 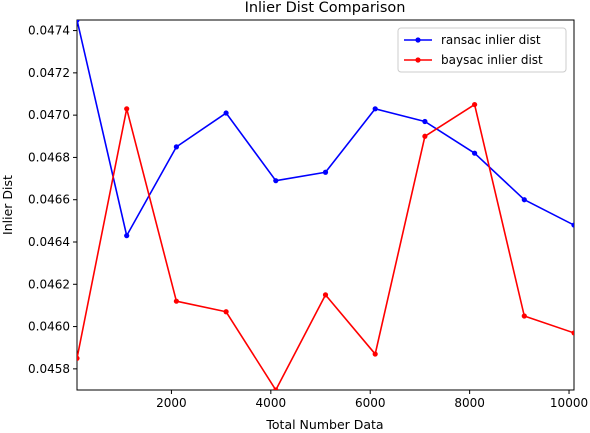 What do you see at coordinates (492, 60) in the screenshot?
I see `legend-label: baysac inlier dist` at bounding box center [492, 60].